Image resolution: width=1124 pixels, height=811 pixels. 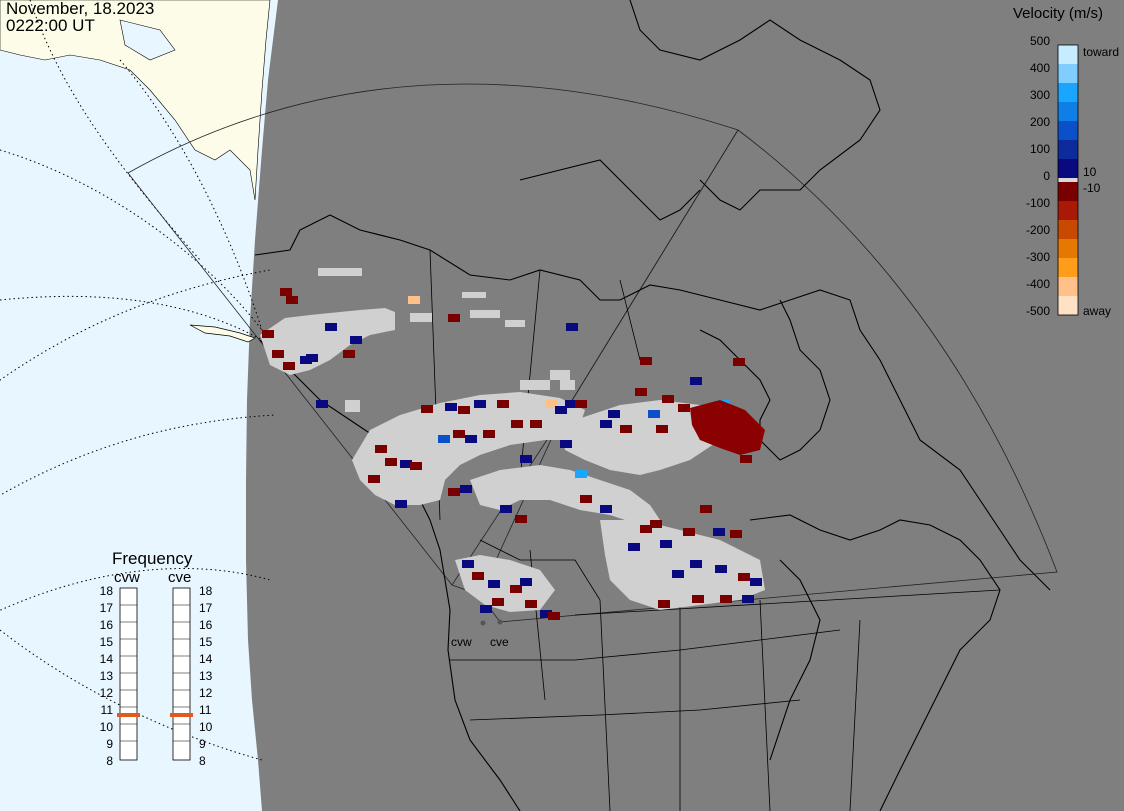 What do you see at coordinates (202, 744) in the screenshot?
I see `frequency-scale-label-right: 9` at bounding box center [202, 744].